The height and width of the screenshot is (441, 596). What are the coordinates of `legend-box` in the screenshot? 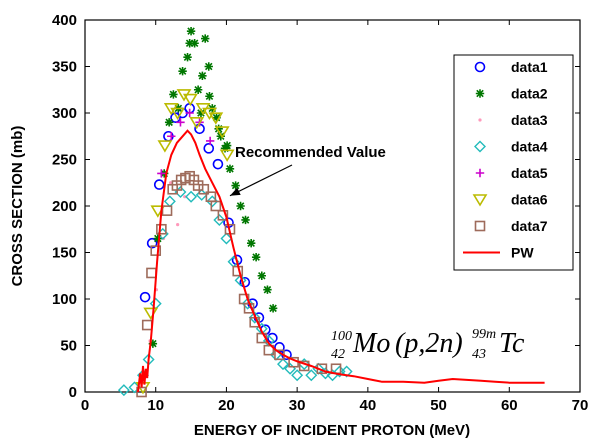 It's located at (513, 162).